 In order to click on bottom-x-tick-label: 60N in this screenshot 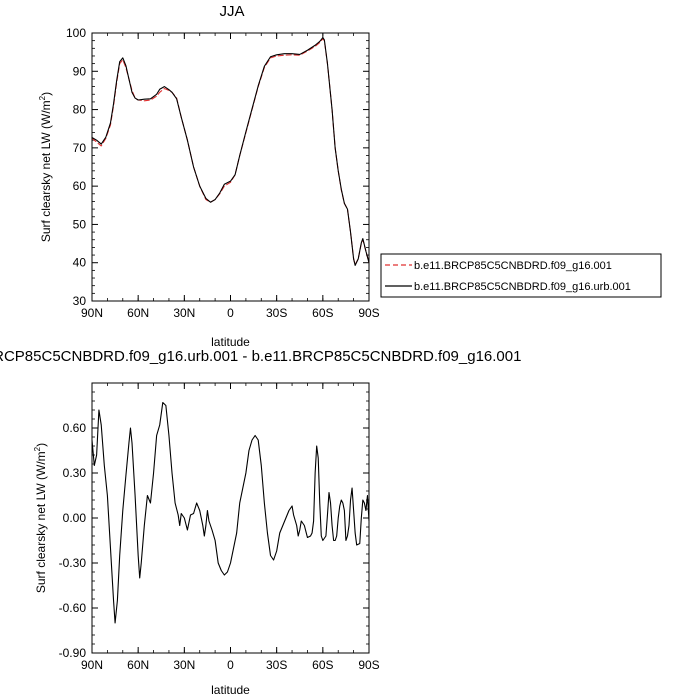, I will do `click(138, 665)`.